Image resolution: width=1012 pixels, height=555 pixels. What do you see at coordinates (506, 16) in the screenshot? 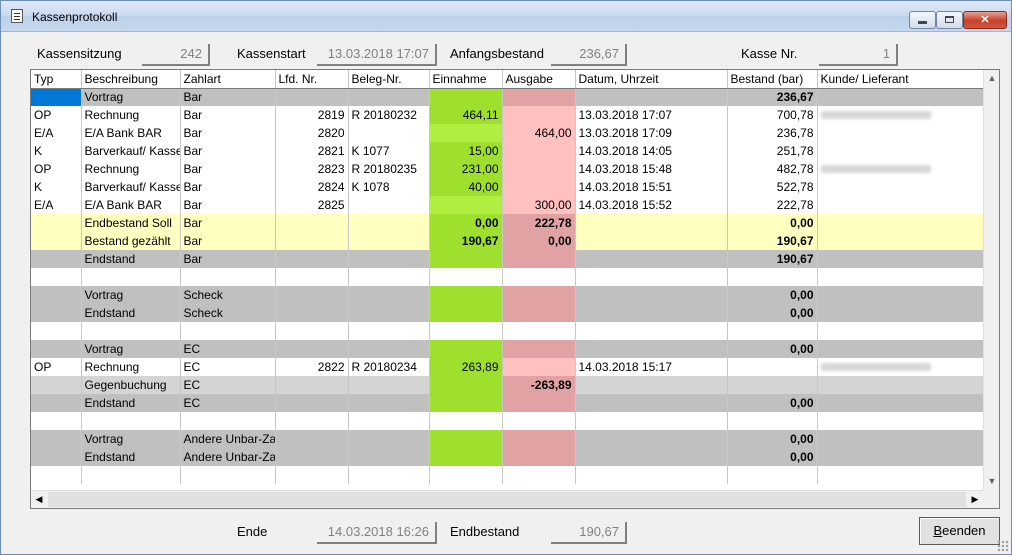
I see `title-bar: Kassenprotokoll ✕` at bounding box center [506, 16].